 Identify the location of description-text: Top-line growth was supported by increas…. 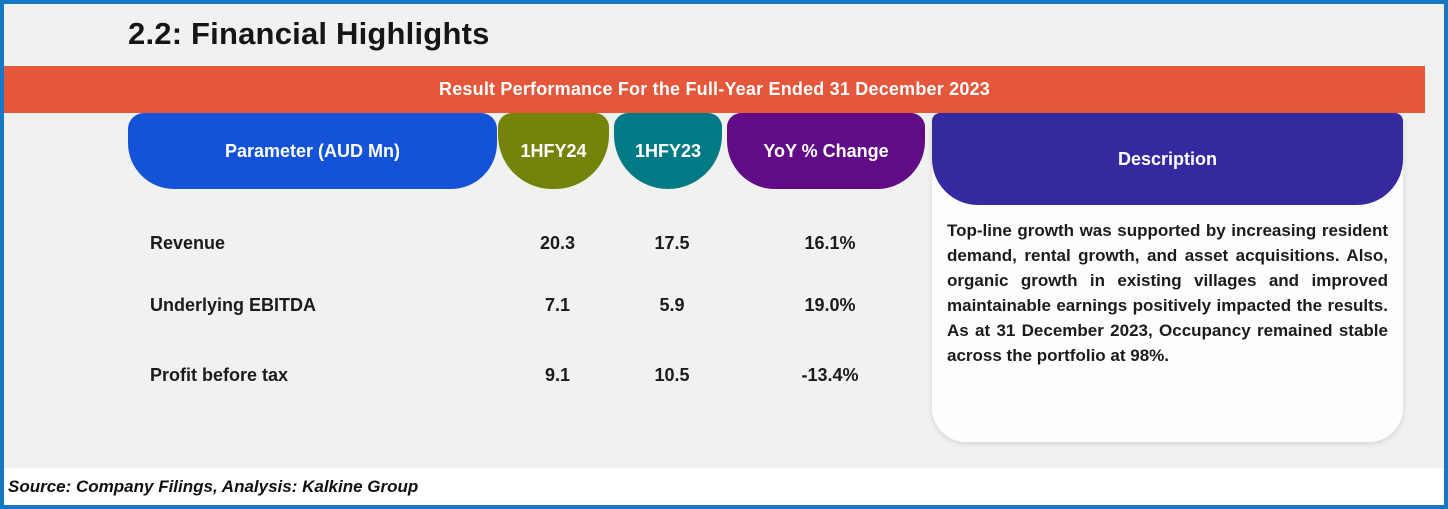
(1167, 293).